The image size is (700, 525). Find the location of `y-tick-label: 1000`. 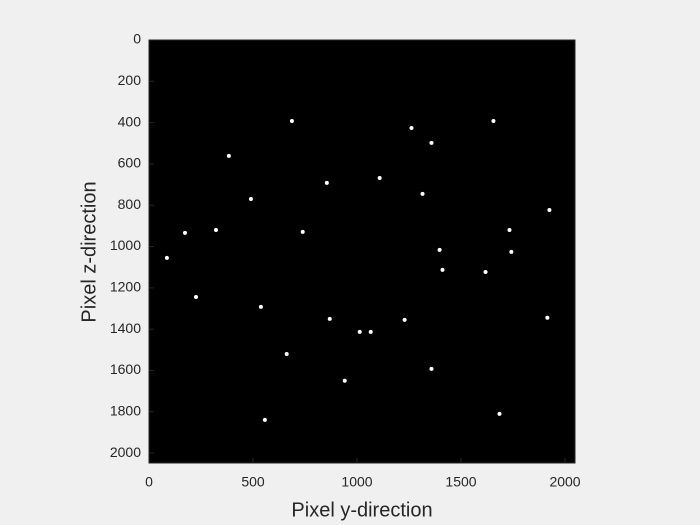

y-tick-label: 1000 is located at coordinates (125, 245).